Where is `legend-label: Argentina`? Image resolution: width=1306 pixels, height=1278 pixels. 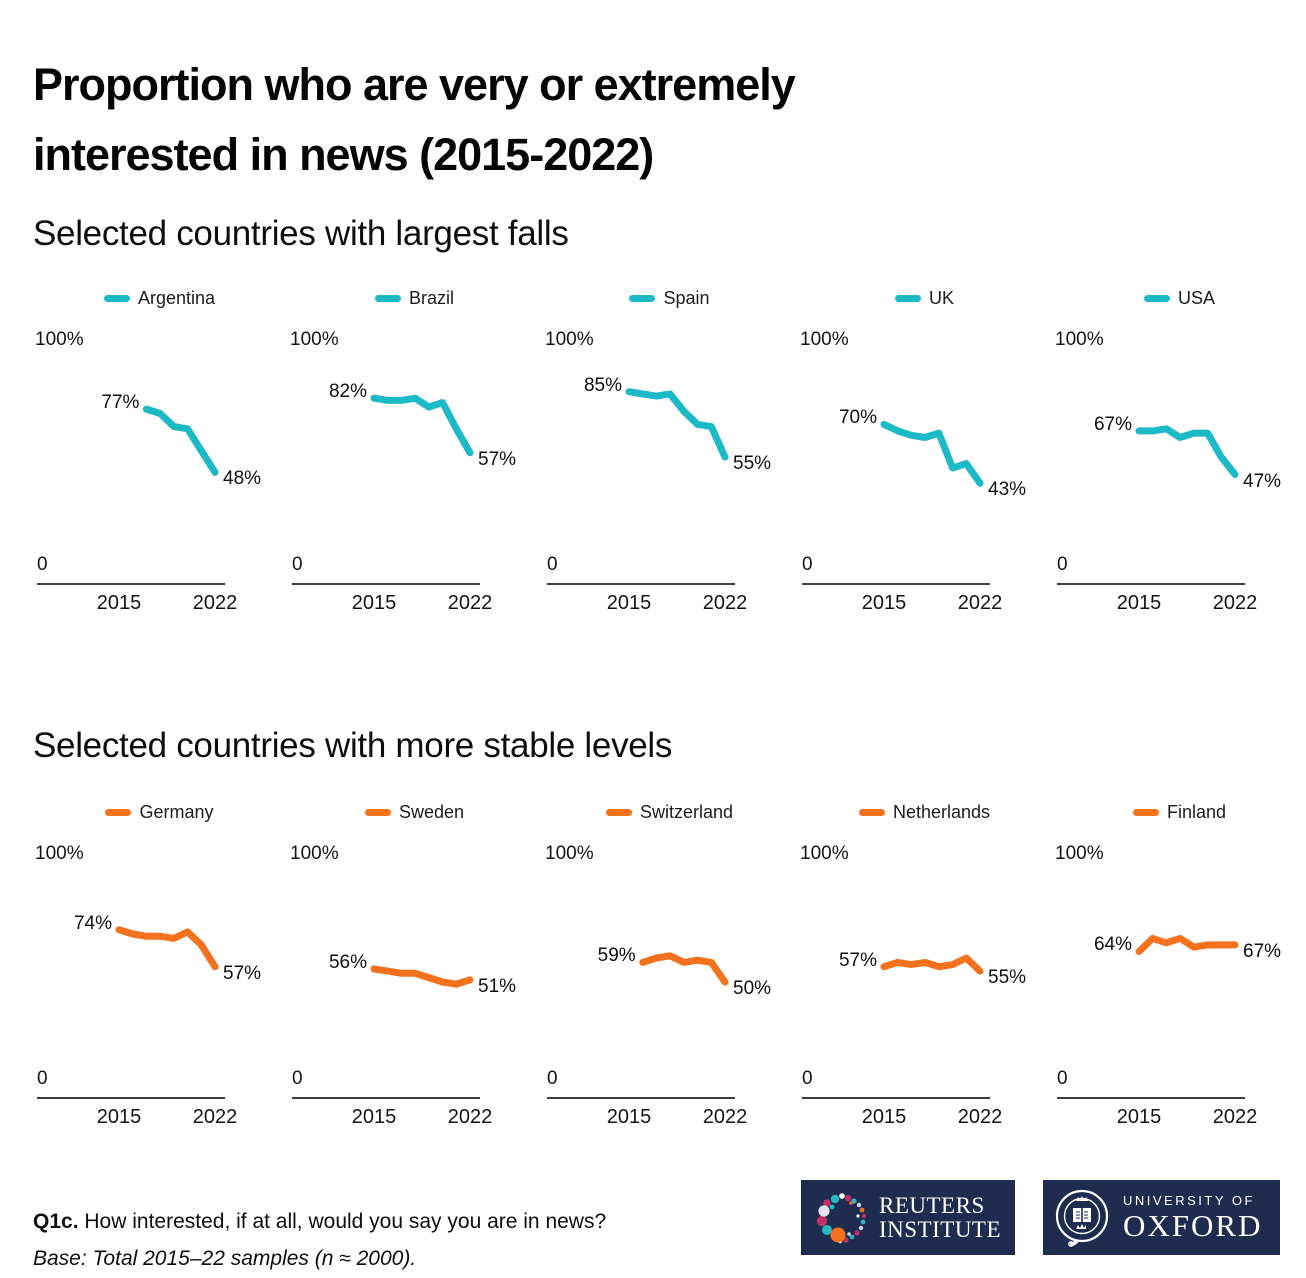 legend-label: Argentina is located at coordinates (176, 298).